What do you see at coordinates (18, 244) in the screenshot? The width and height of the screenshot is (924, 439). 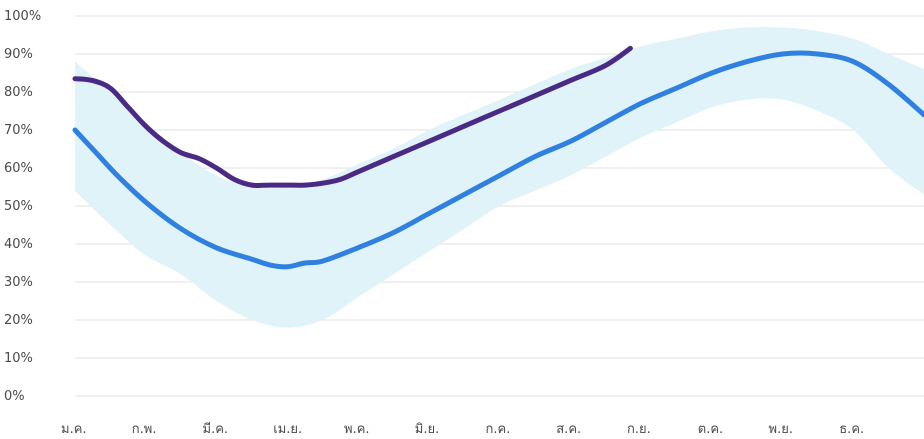 I see `y-tick-label: 40%` at bounding box center [18, 244].